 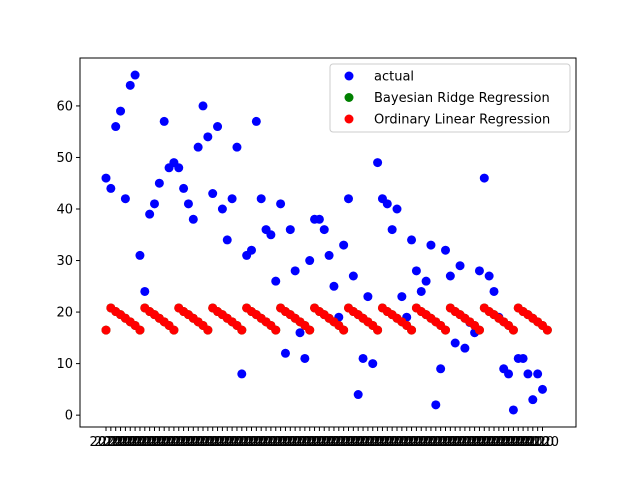 What do you see at coordinates (394, 77) in the screenshot?
I see `legend-label: actual` at bounding box center [394, 77].